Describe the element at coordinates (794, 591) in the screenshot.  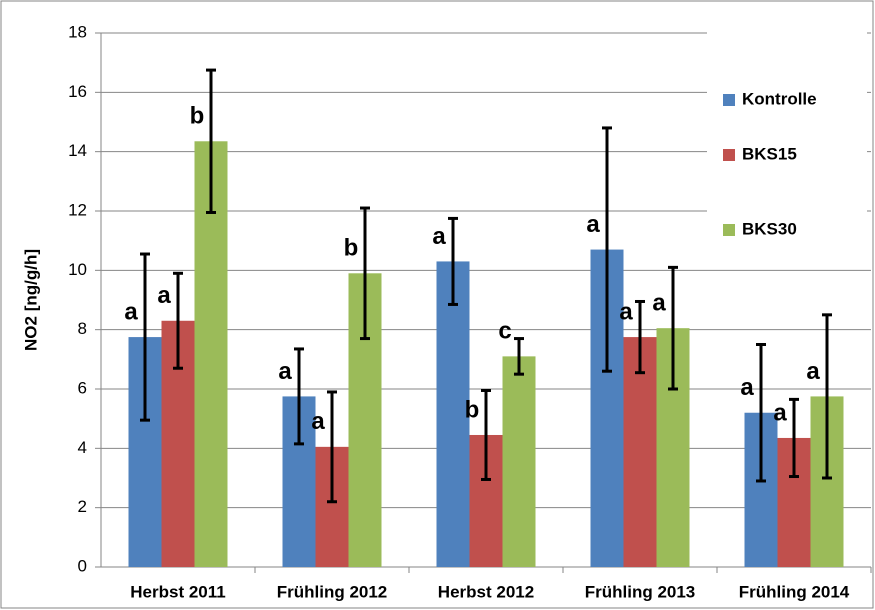
I see `x-tick-label: Frühling 2014` at that location.